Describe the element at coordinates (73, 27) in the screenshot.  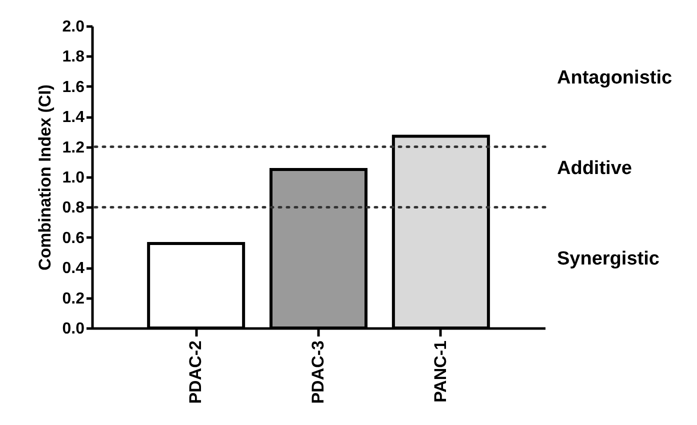
I see `y-tick-label: 2.0` at that location.